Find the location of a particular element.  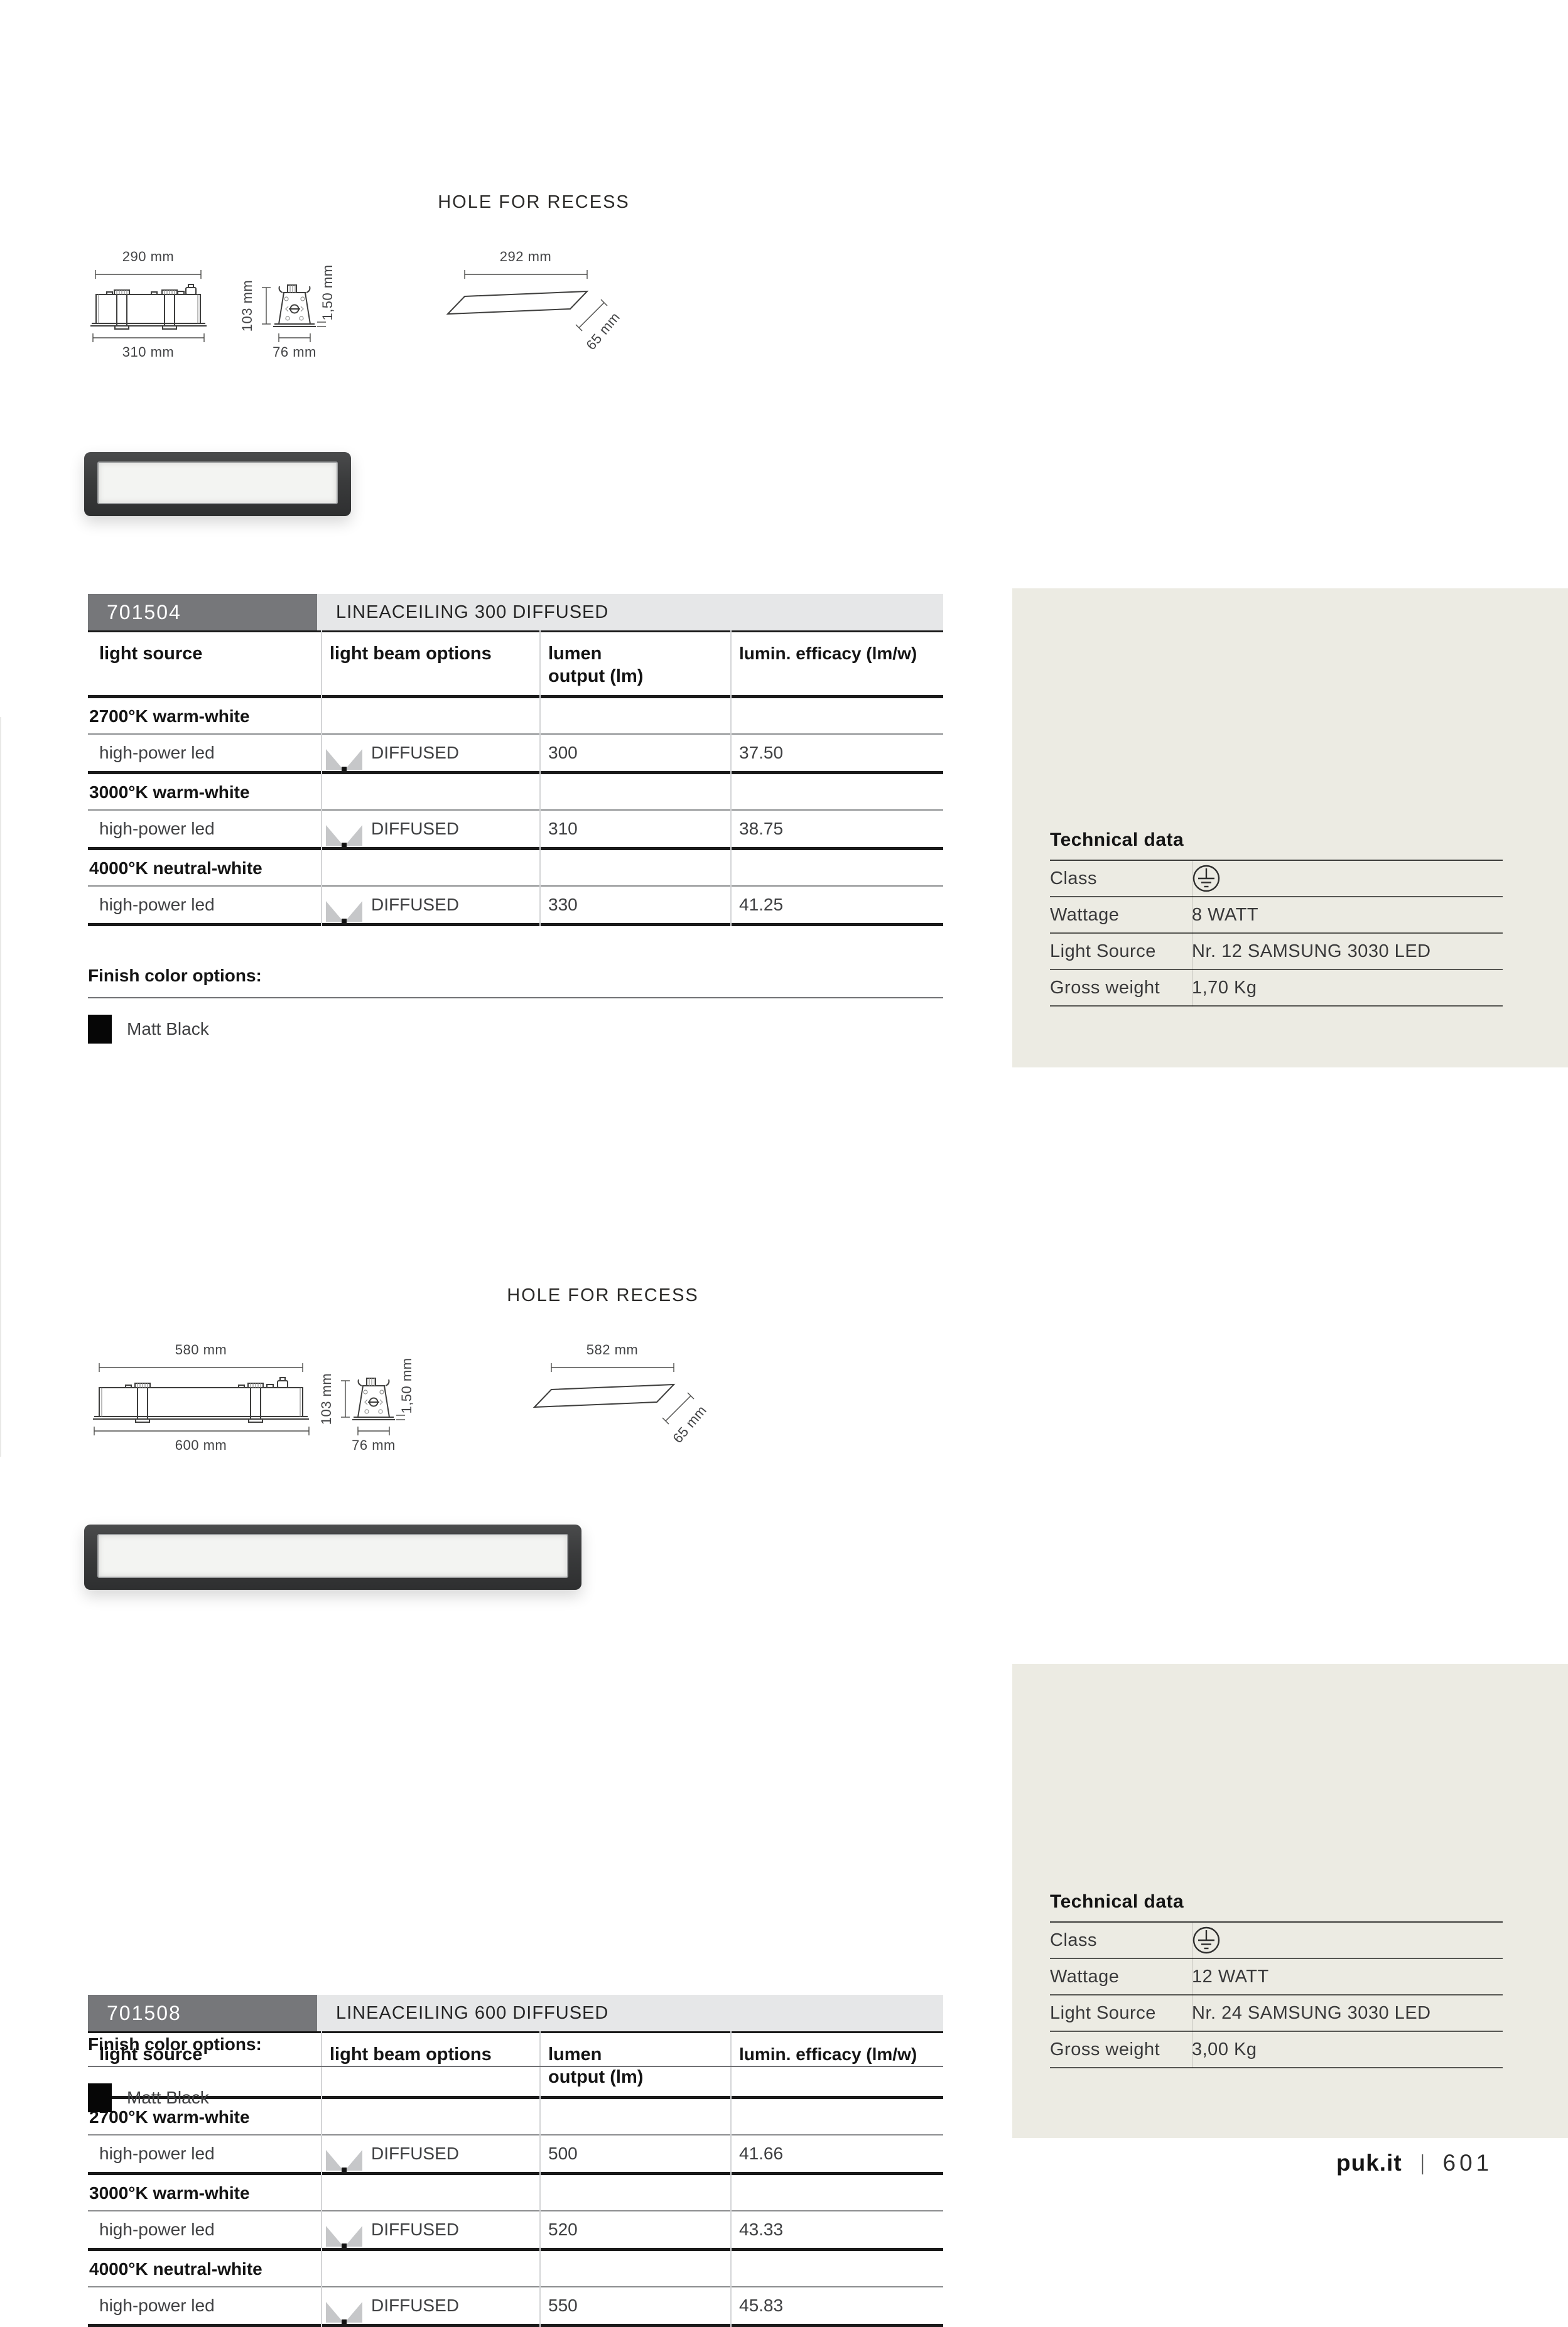

product-name: LINEACEILING 600 DIFFUSED is located at coordinates (630, 2013).